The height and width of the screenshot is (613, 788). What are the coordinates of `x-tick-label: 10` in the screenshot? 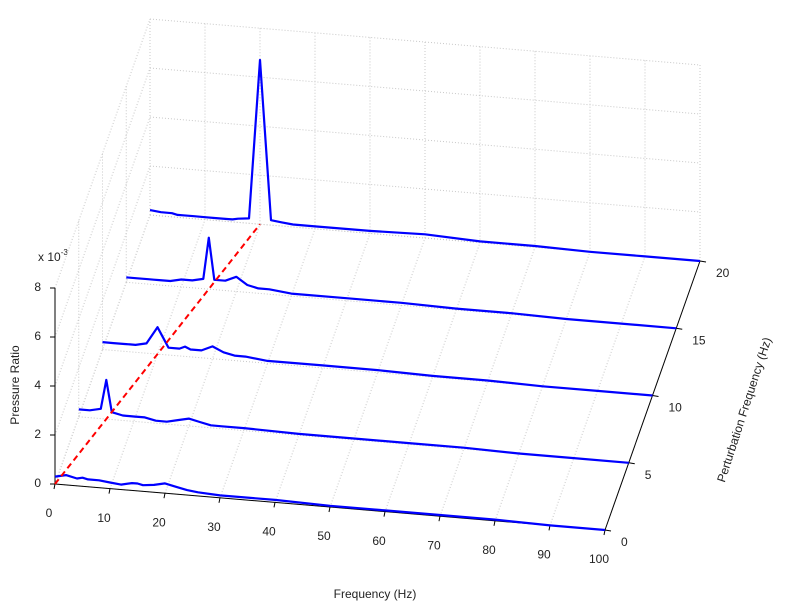 It's located at (104, 518).